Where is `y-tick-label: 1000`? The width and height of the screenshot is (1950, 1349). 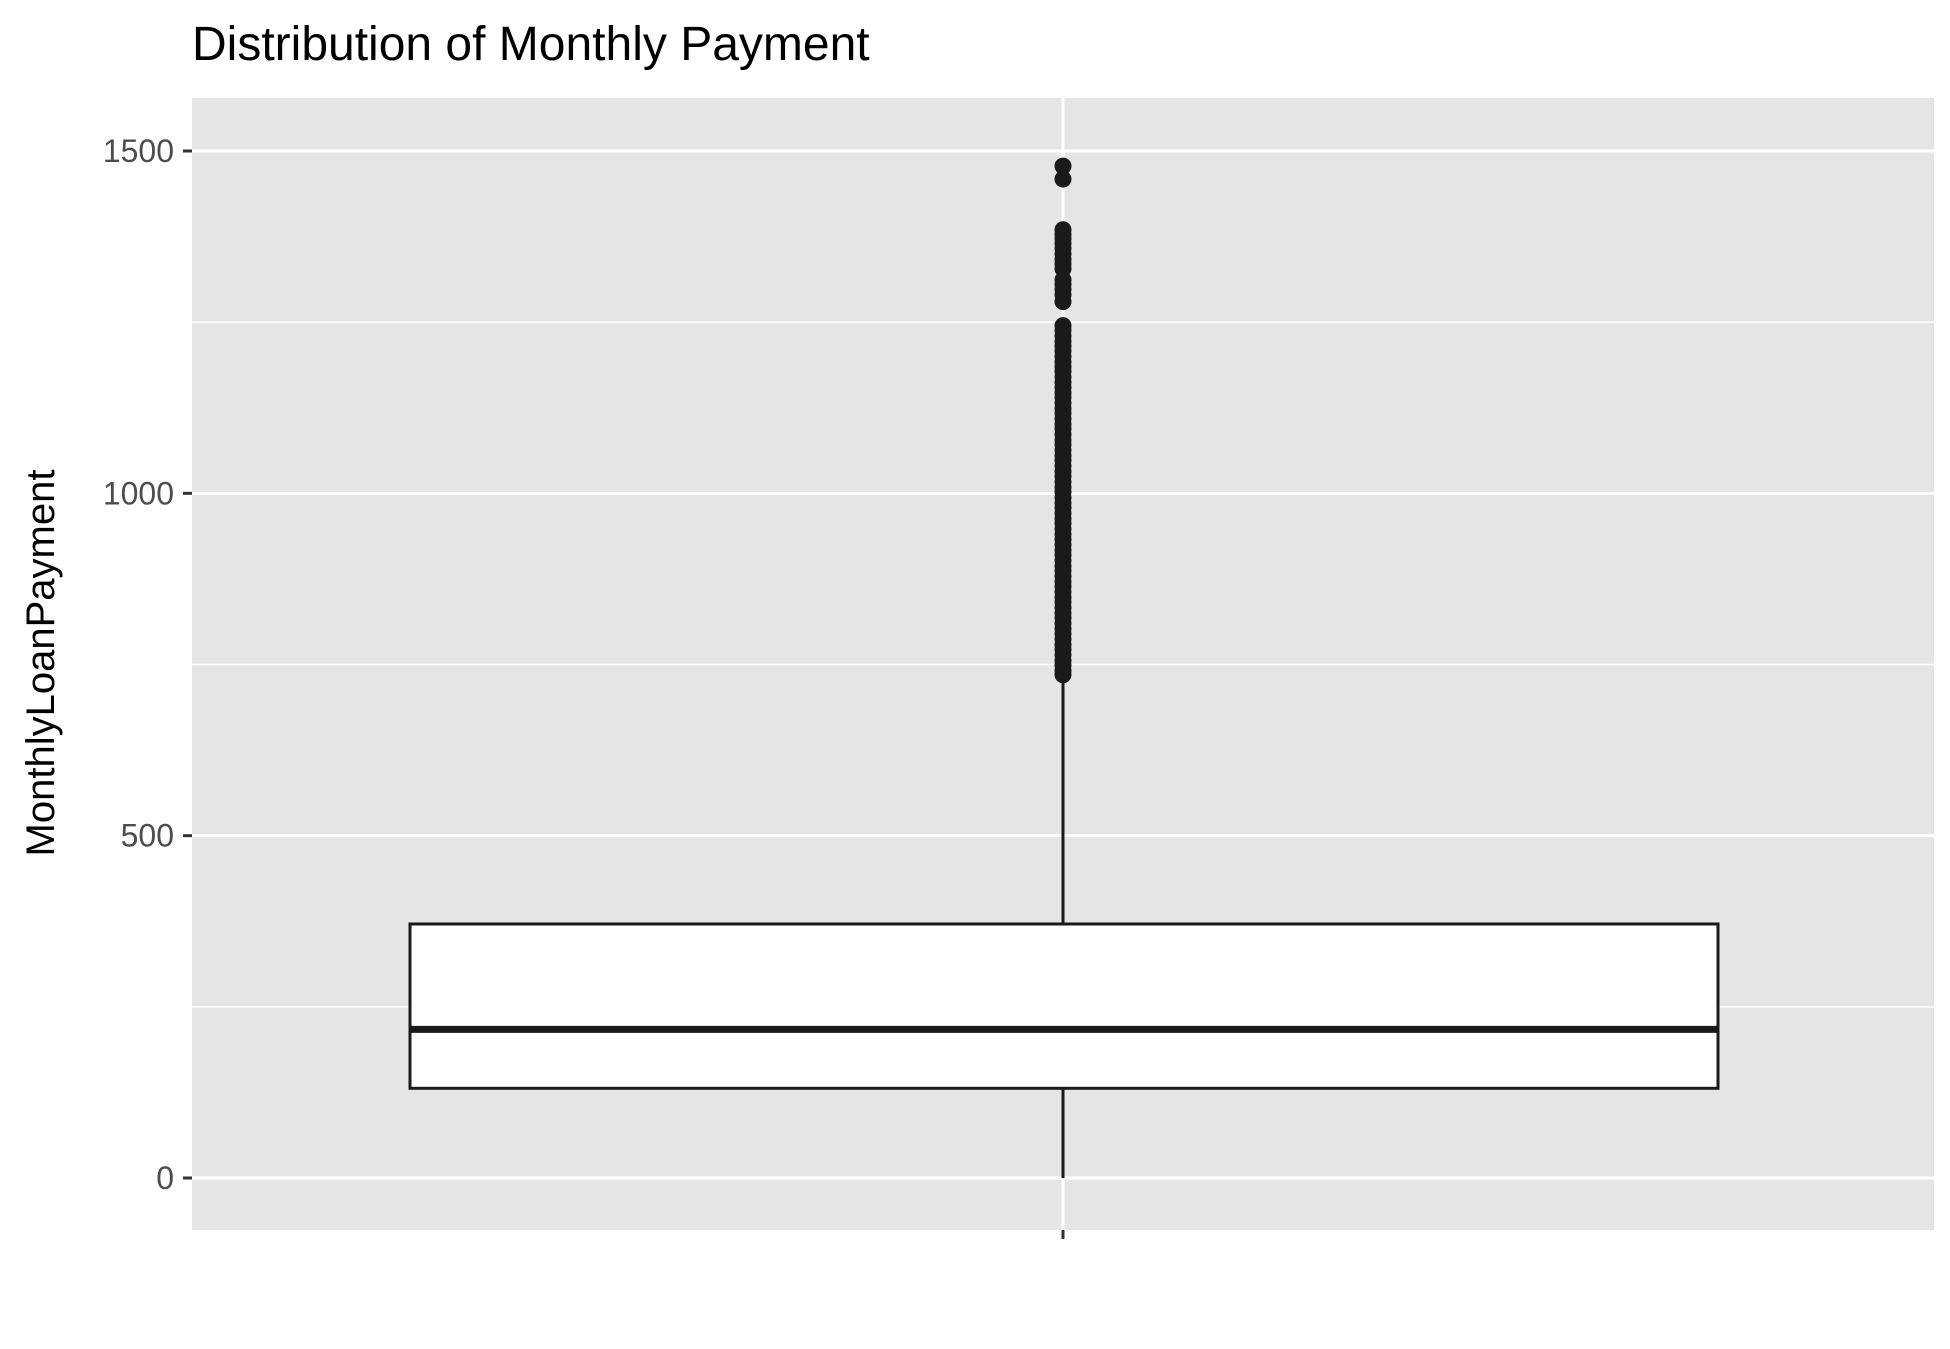 y-tick-label: 1000 is located at coordinates (138, 493).